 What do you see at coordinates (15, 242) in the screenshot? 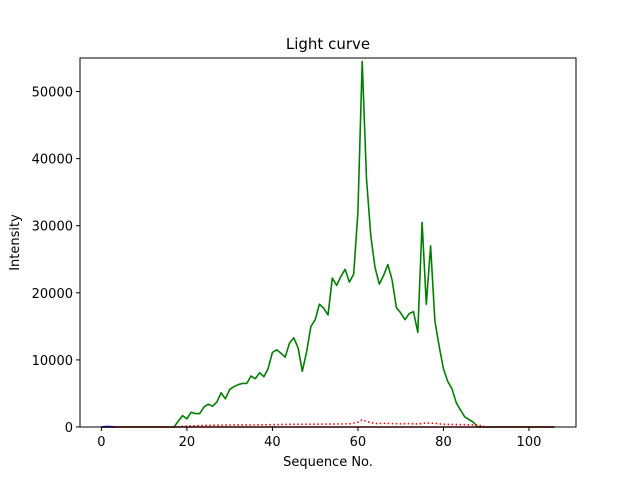
I see `y-axis-label: Intensity` at bounding box center [15, 242].